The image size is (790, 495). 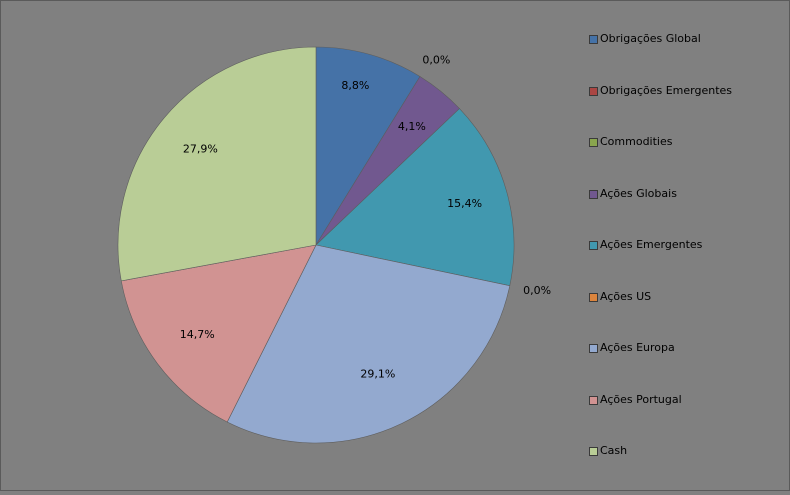 I want to click on legend-label: Ações Emergentes, so click(x=651, y=244).